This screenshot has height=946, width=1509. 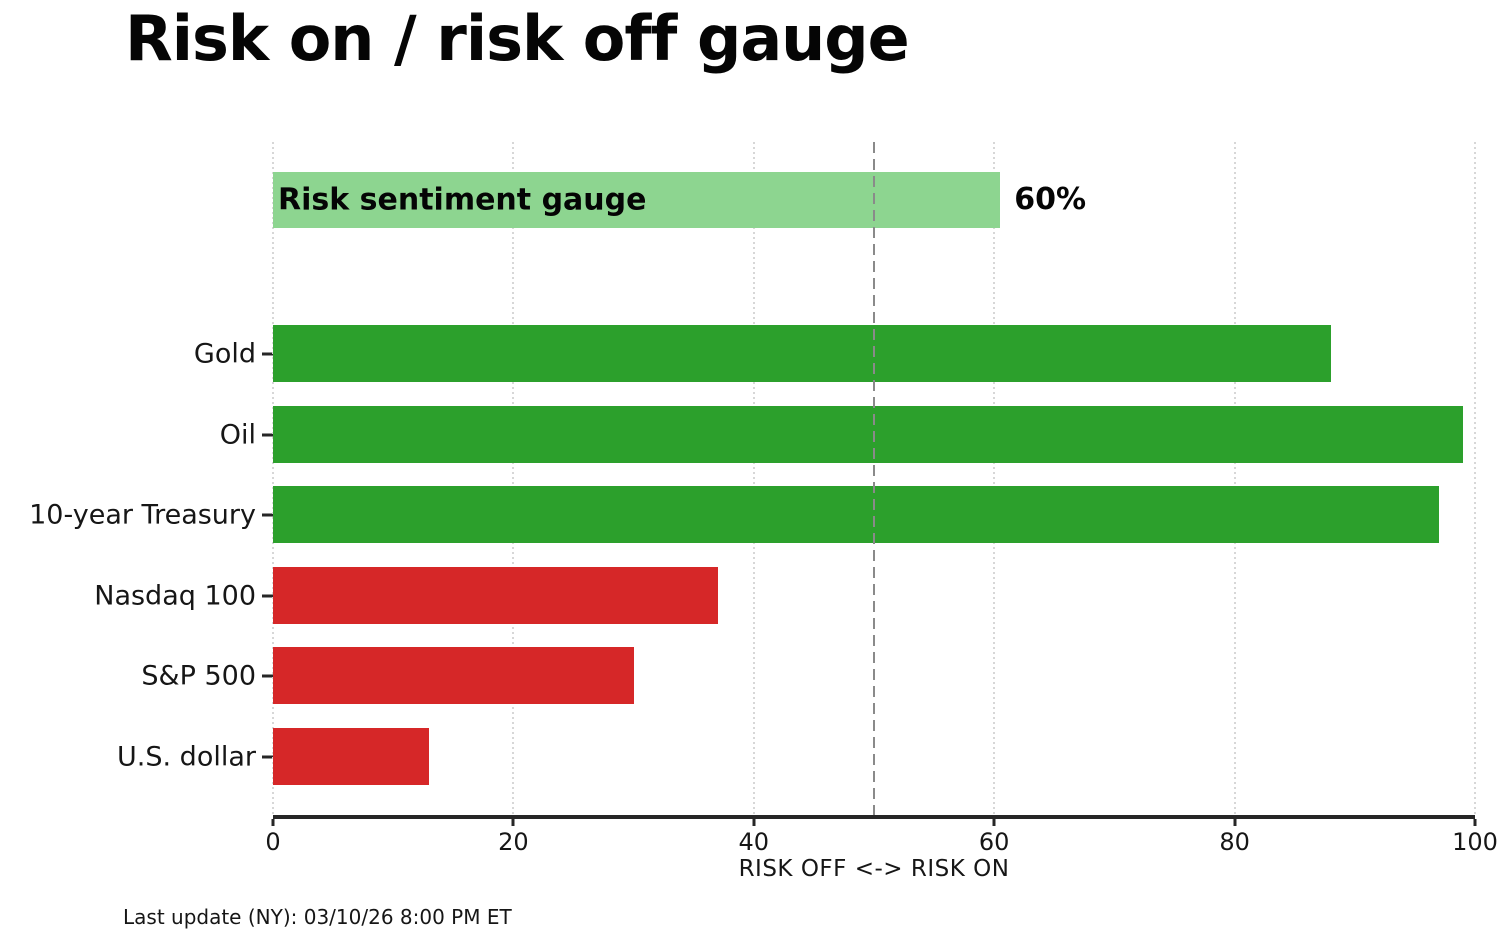 What do you see at coordinates (517, 38) in the screenshot?
I see `chart-title: Risk on / risk off gauge` at bounding box center [517, 38].